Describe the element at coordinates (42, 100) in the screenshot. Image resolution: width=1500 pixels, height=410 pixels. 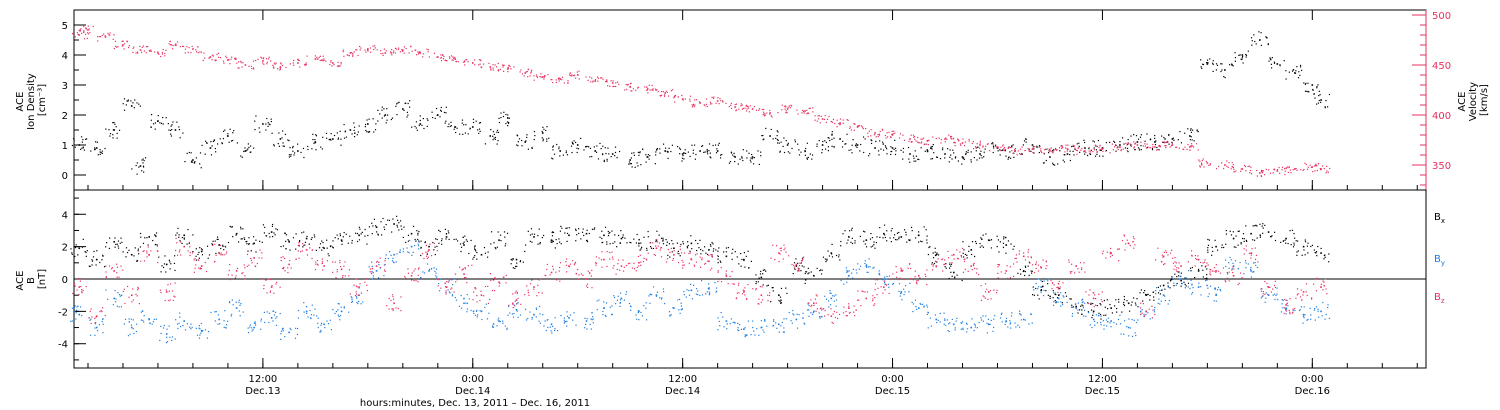
I see `density-ylabel-line-3: [cm⁻³]` at that location.